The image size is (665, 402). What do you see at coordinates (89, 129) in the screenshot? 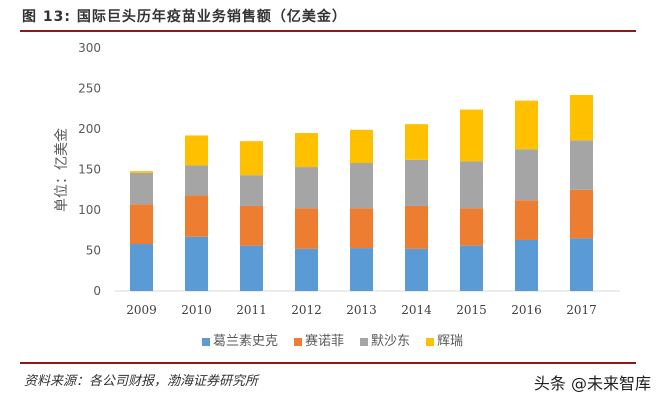
I see `y-tick-label: 200` at bounding box center [89, 129].